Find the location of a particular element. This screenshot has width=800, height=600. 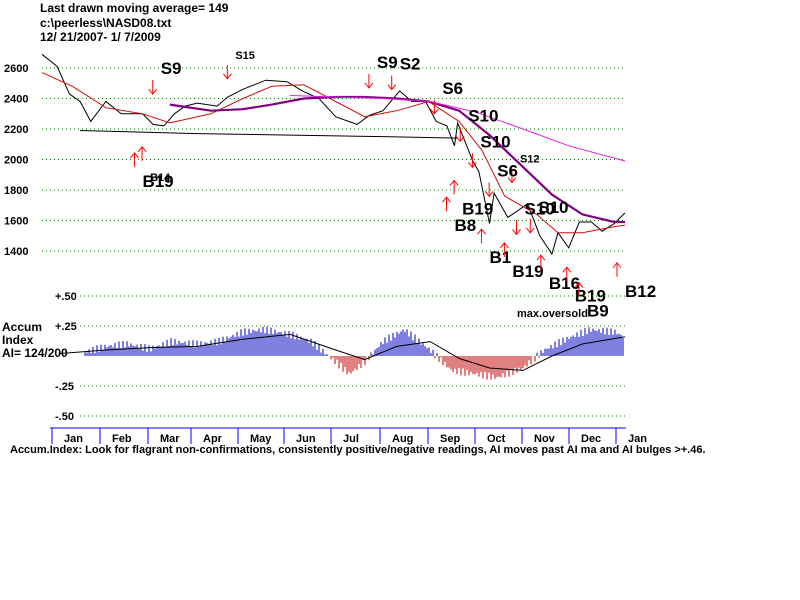

signal-label: B14 is located at coordinates (160, 178).